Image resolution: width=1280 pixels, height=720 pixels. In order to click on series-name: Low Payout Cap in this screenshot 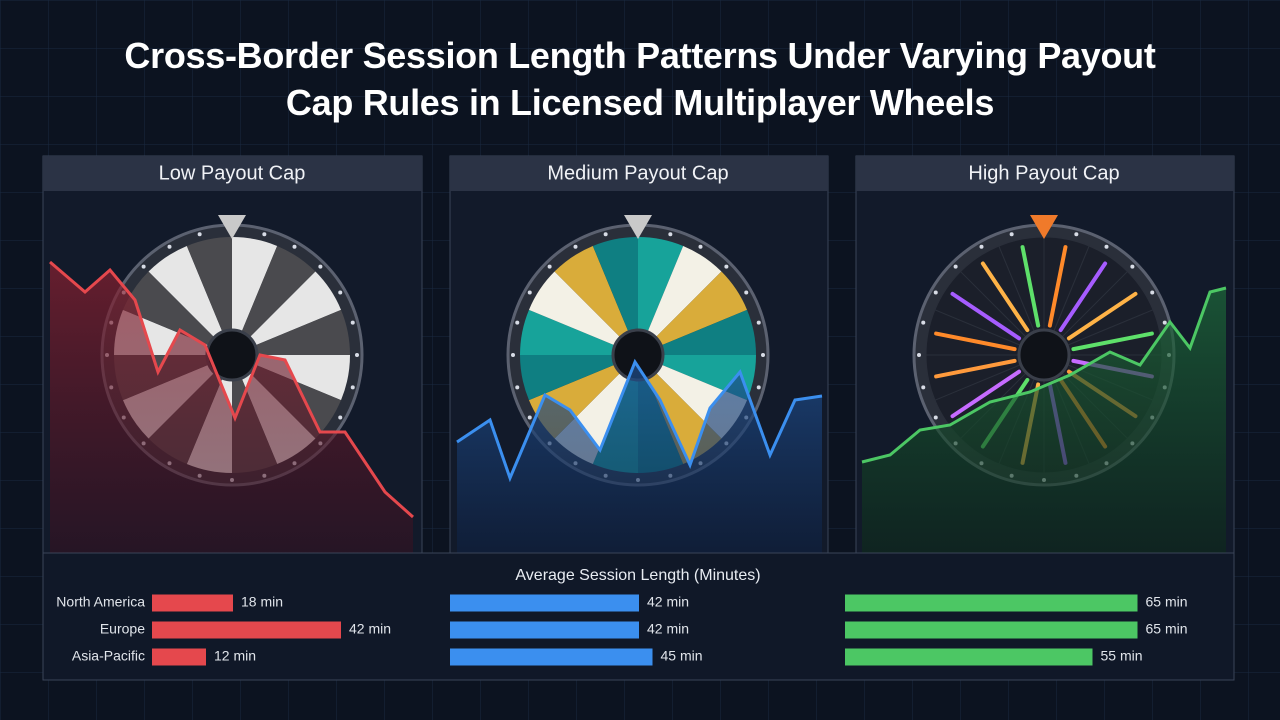, I will do `click(232, 173)`.